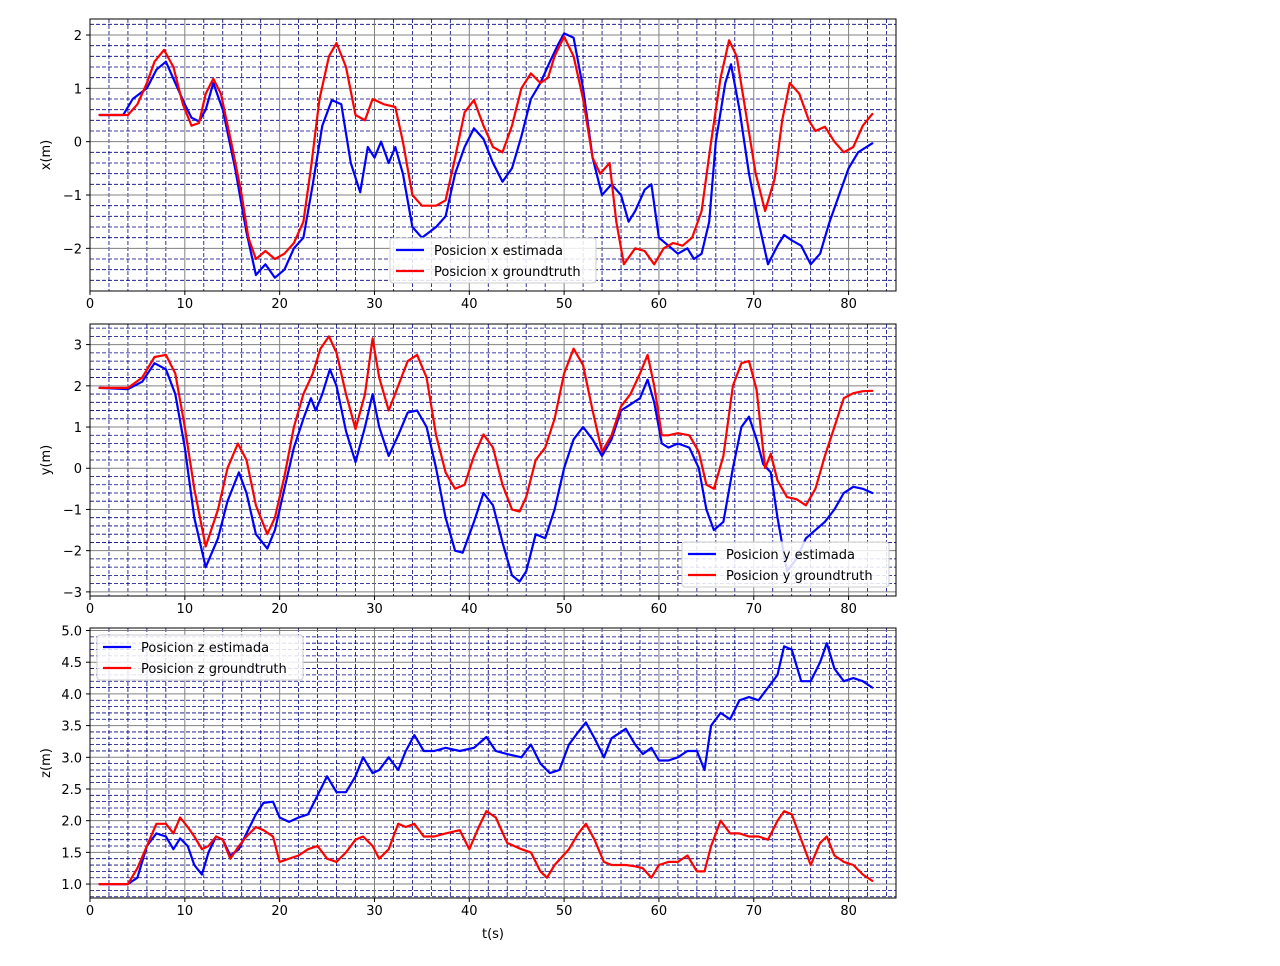 The image size is (1280, 966). Describe the element at coordinates (790, 555) in the screenshot. I see `legend-label: Posicion y estimada` at that location.